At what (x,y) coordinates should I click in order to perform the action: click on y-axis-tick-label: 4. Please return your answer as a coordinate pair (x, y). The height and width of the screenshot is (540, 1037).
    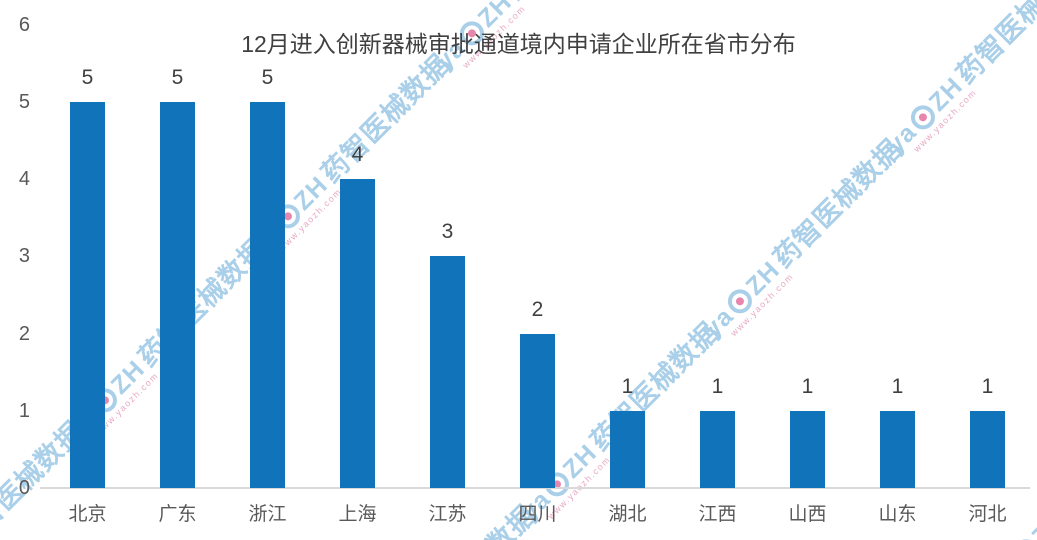
    Looking at the image, I should click on (24, 179).